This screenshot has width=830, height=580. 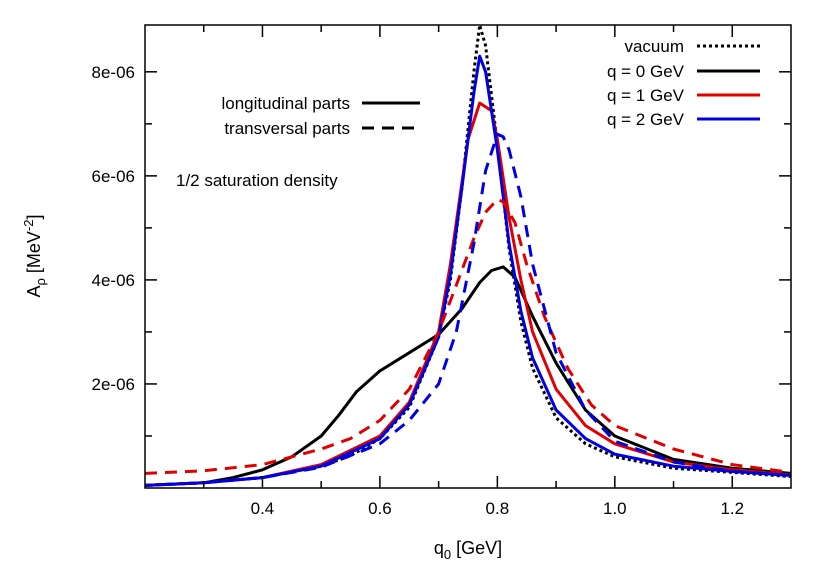 I want to click on series-legend: vacuum q = 0 GeV q = 1 GeV q = 2 GeV, so click(x=683, y=83).